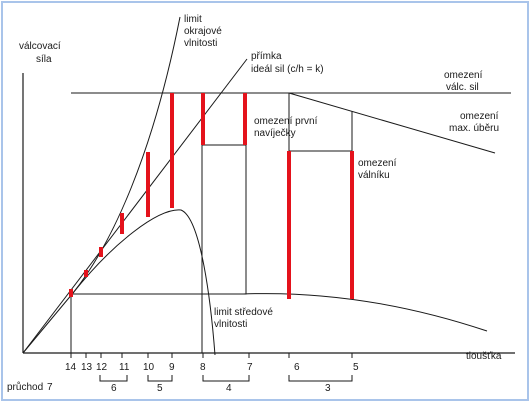 The image size is (530, 403). Describe the element at coordinates (266, 56) in the screenshot. I see `ideal-line-label-line1: přímka` at that location.